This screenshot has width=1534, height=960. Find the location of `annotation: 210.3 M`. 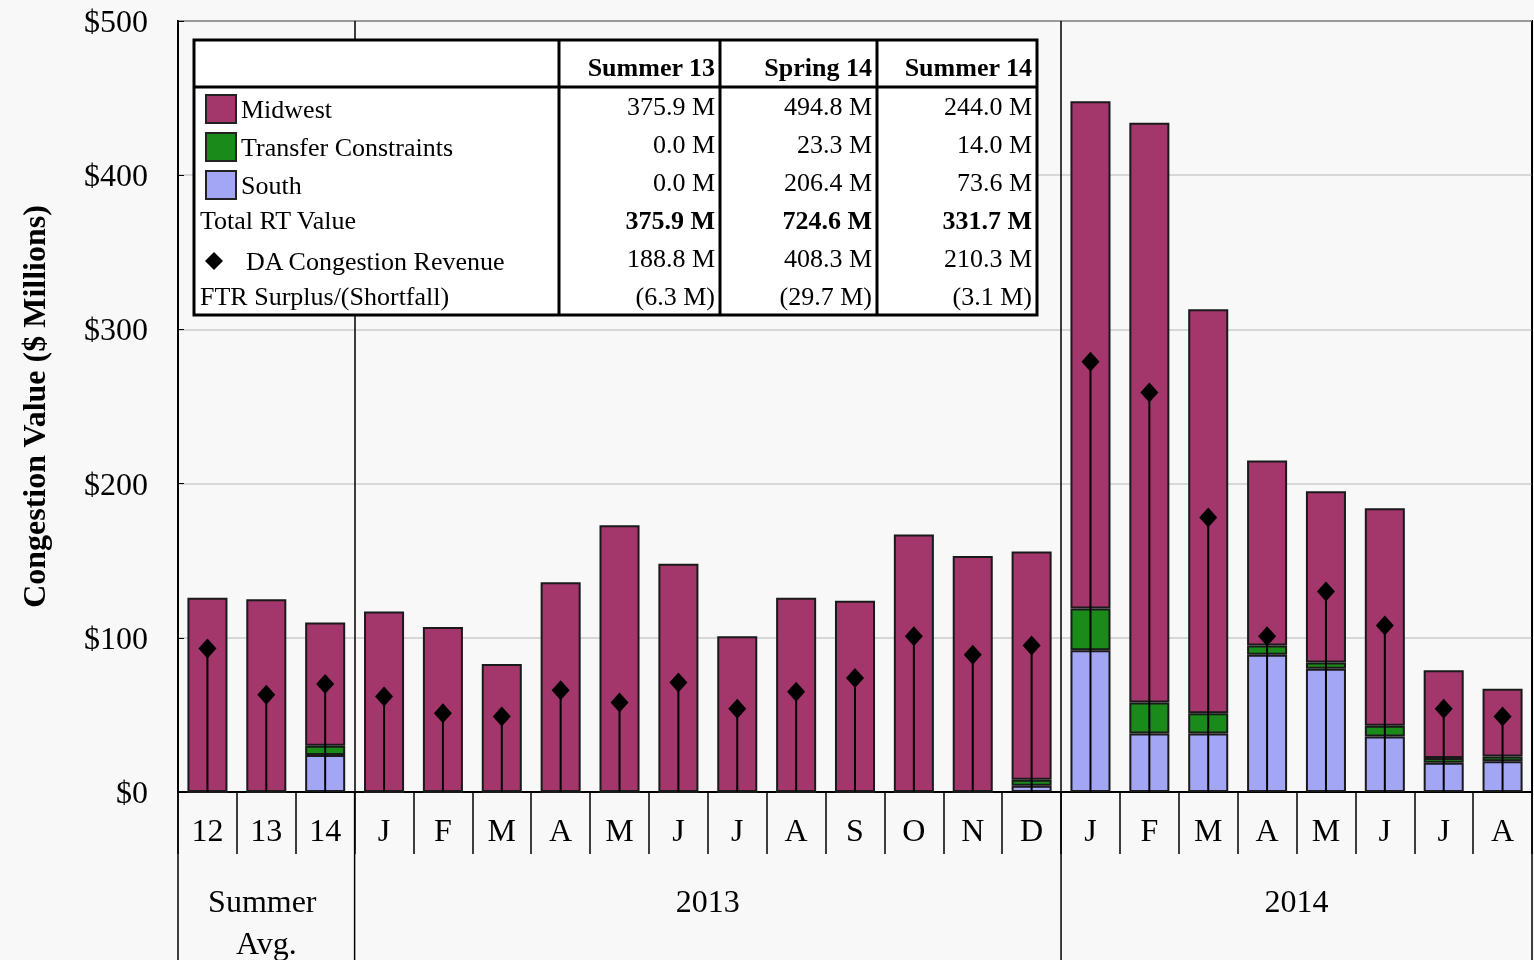

annotation: 210.3 M is located at coordinates (987, 258).